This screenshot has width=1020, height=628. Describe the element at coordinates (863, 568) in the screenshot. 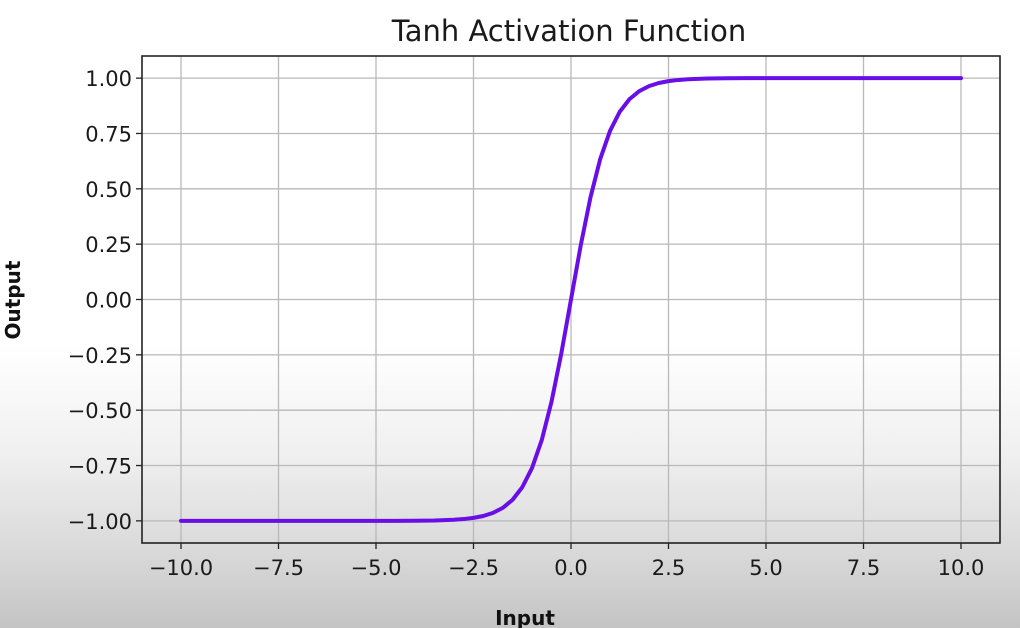

I see `x-tick-label: 7.5` at that location.